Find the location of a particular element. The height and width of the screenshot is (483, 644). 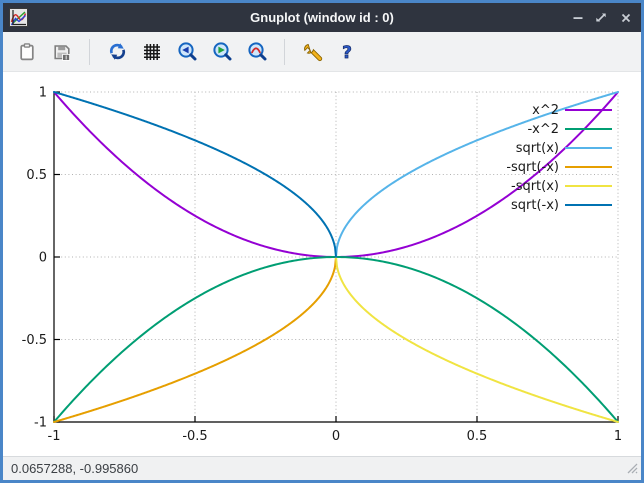

y-tick-label: 0.5 is located at coordinates (36, 175).